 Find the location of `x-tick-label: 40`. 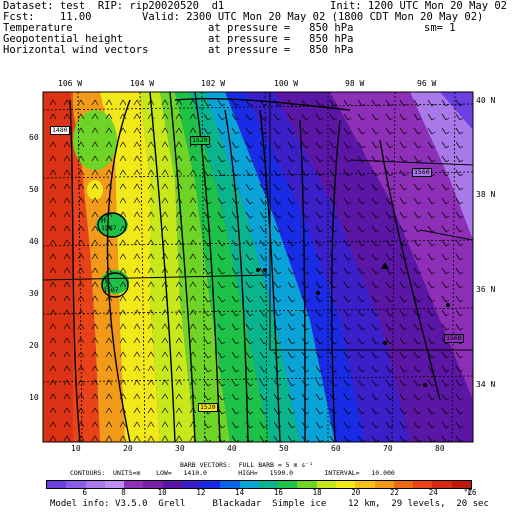

x-tick-label: 40 is located at coordinates (232, 448).